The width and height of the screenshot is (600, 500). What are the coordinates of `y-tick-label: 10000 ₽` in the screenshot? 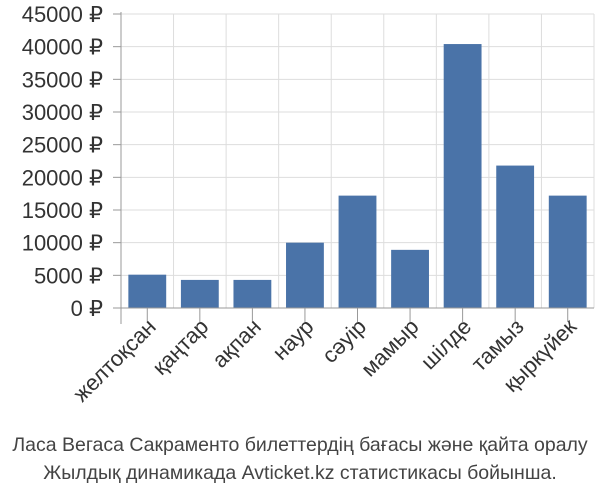 It's located at (62, 243).